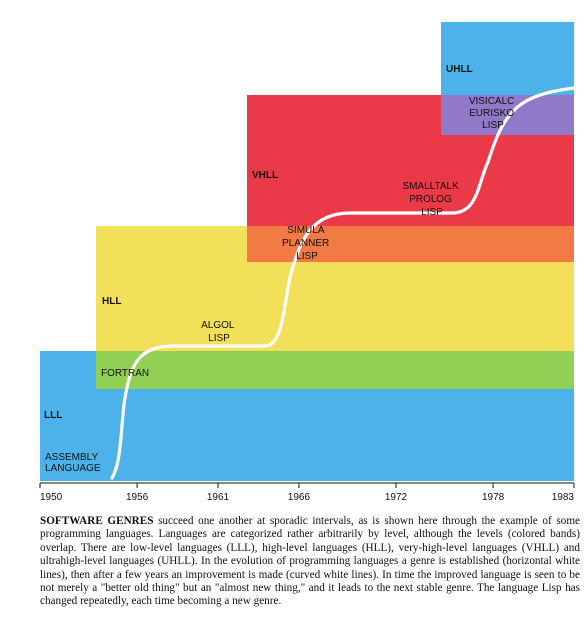 The image size is (588, 642). I want to click on band-label-uhll: UHLL, so click(459, 69).